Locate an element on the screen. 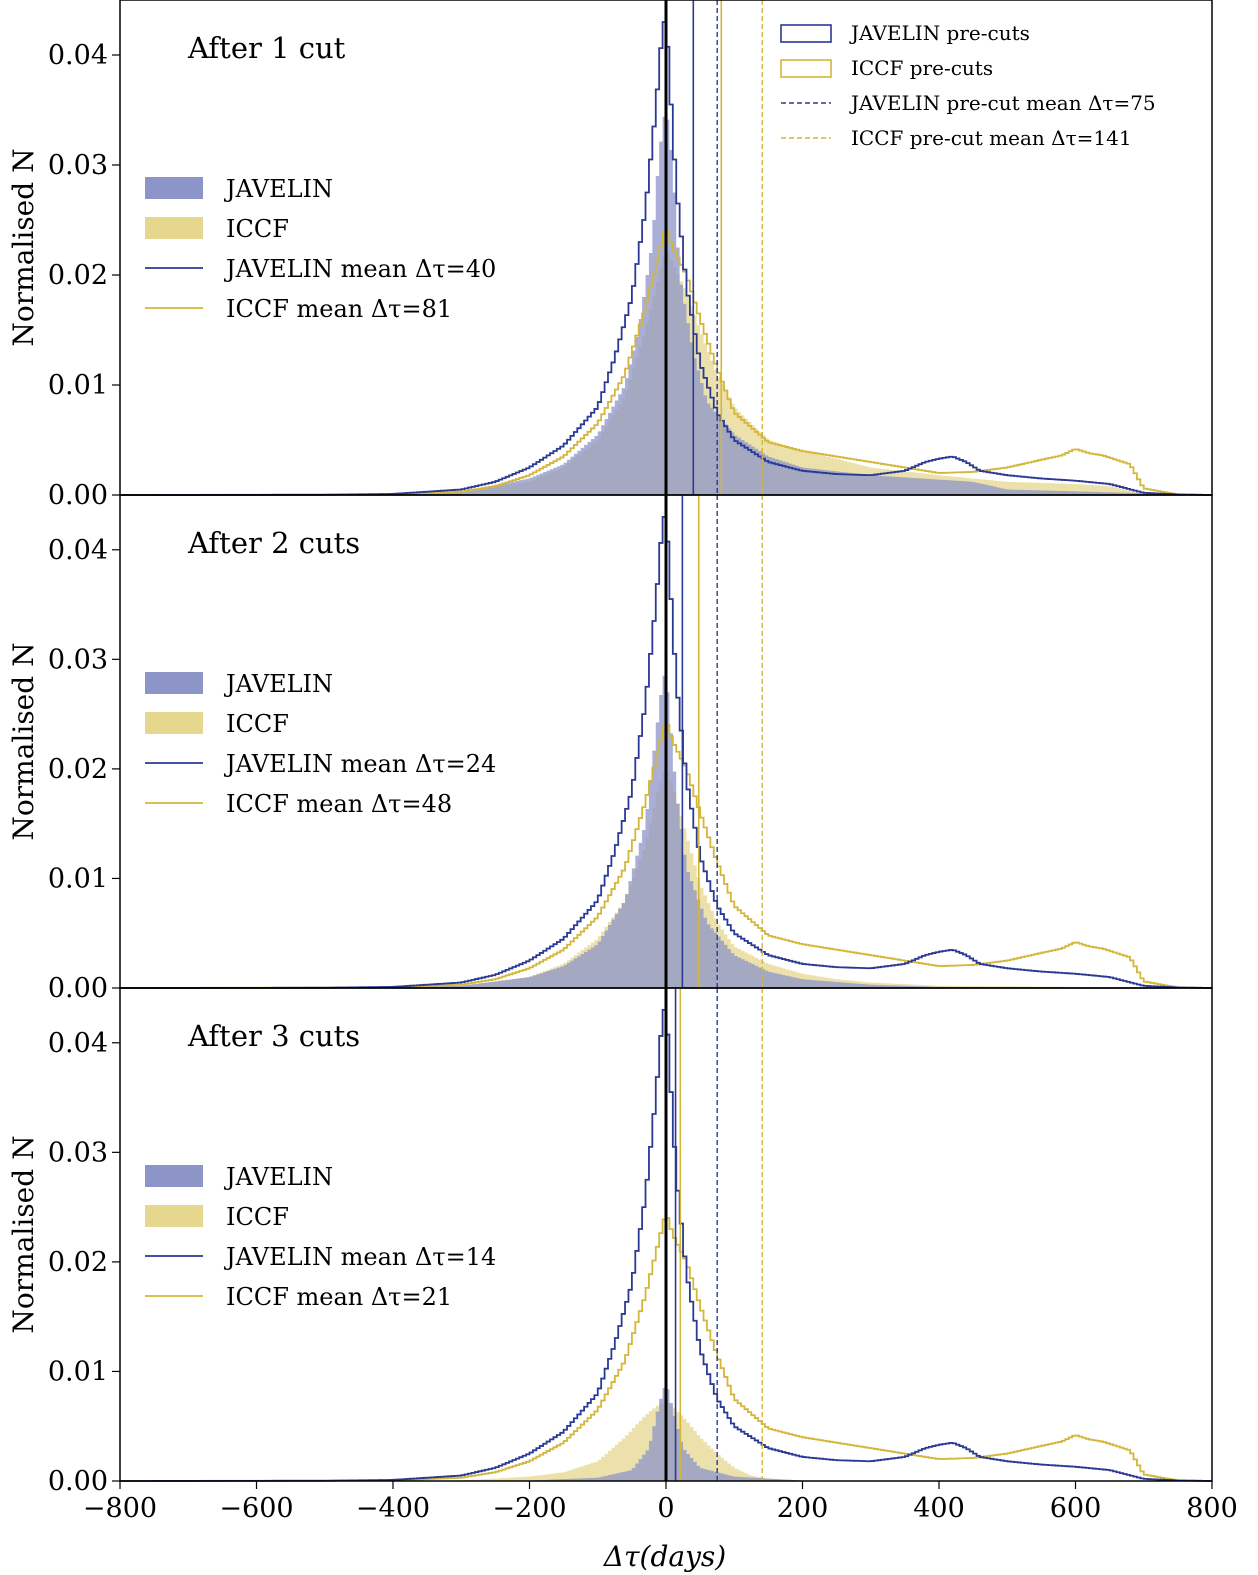 The image size is (1258, 1575). x-tick-label: 200 is located at coordinates (803, 1508).